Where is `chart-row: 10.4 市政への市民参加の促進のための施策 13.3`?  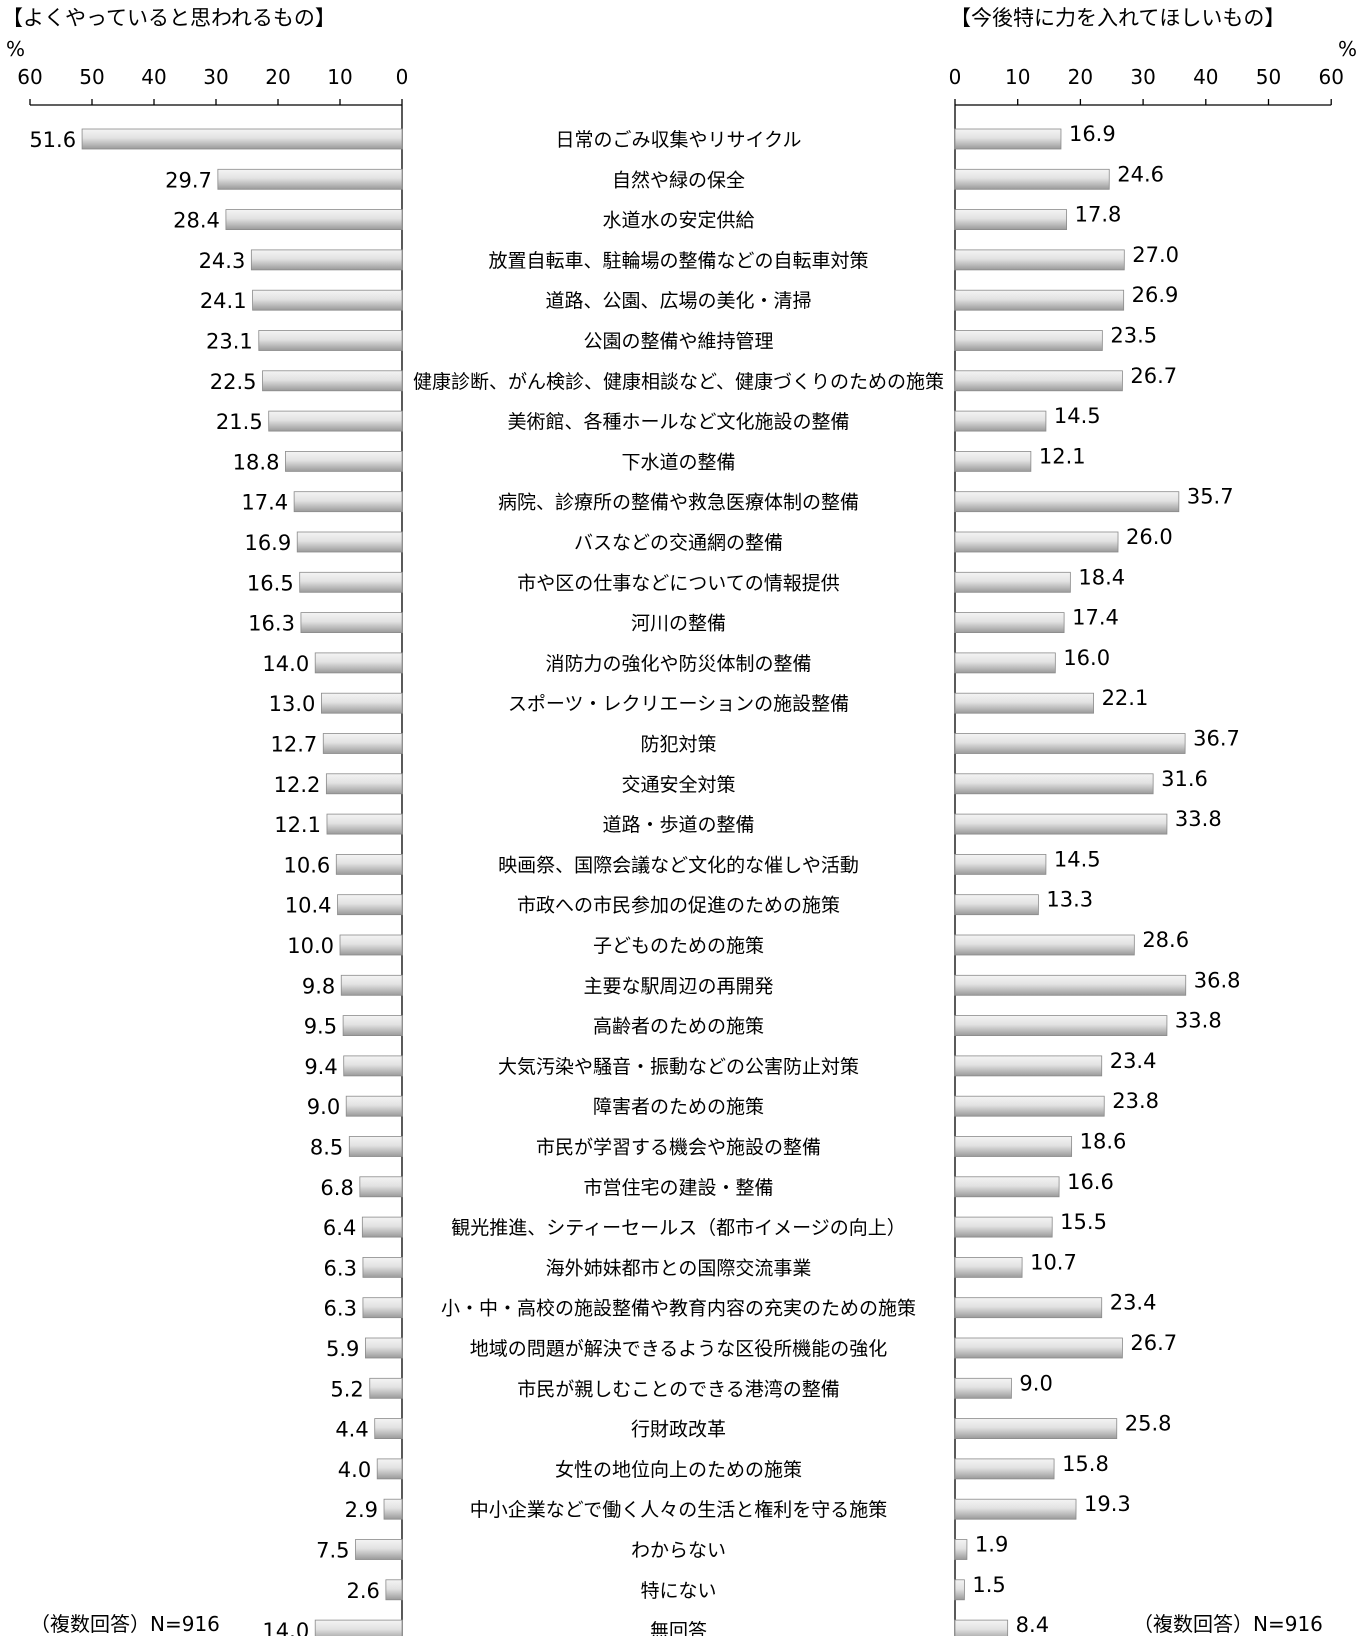
chart-row: 10.4 市政への市民参加の促進のための施策 13.3 is located at coordinates (689, 903).